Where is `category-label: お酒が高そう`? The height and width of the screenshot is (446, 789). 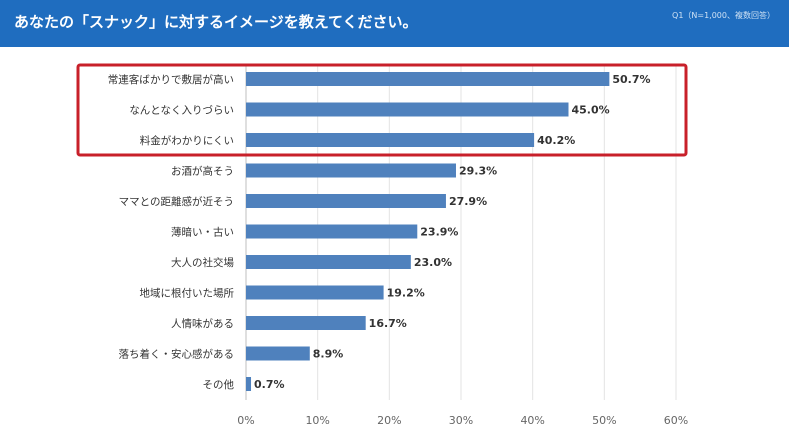 category-label: お酒が高そう is located at coordinates (202, 171).